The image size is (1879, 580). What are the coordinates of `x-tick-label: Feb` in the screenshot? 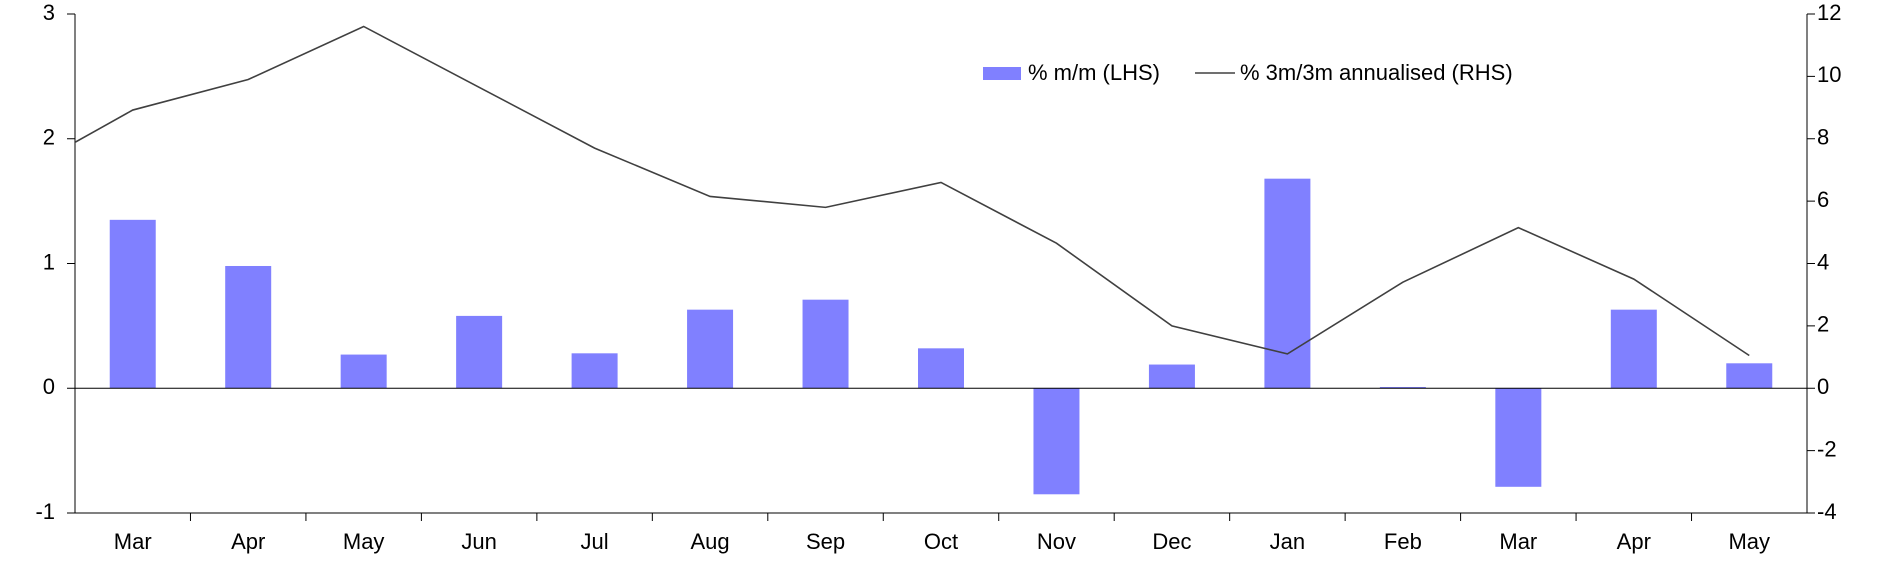 It's located at (1403, 541).